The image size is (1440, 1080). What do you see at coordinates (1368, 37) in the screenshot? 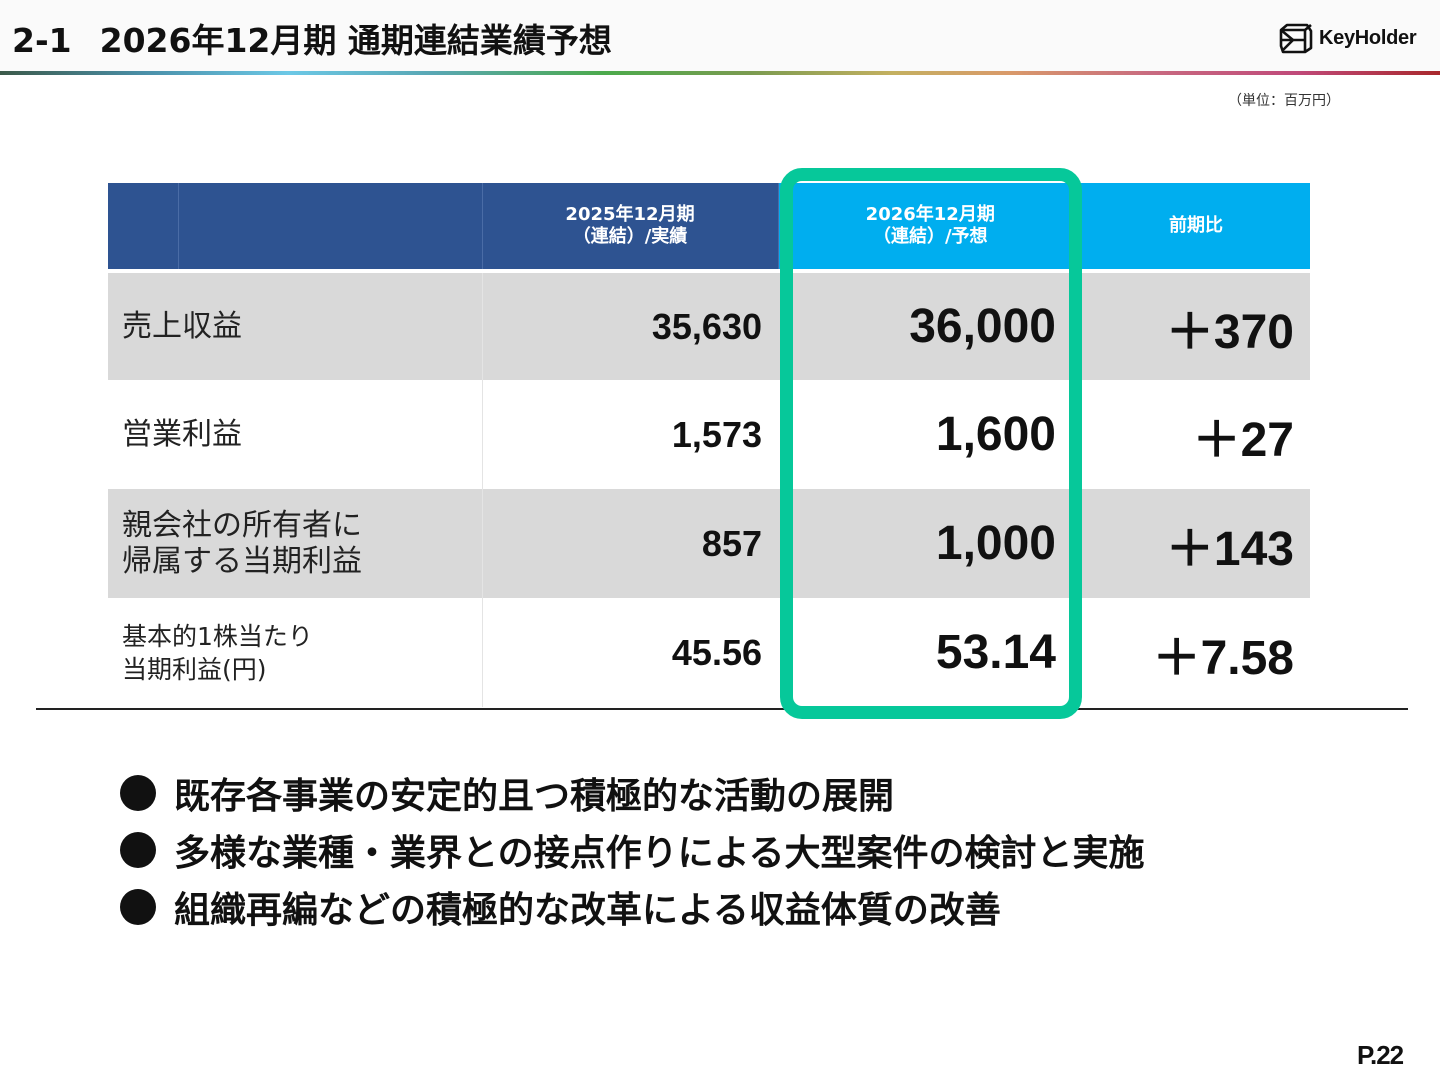
I see `logo-text: KeyHolder` at bounding box center [1368, 37].